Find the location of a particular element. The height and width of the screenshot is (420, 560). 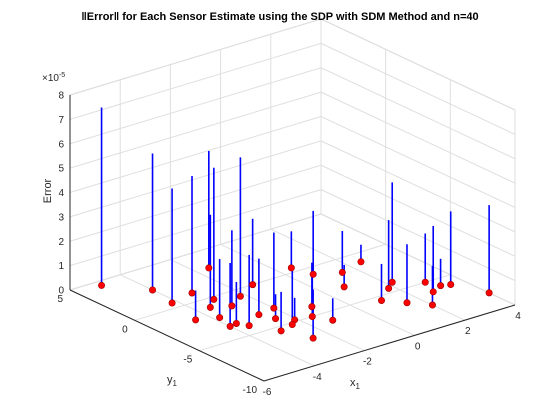

x-axis-label-subscript: 1 is located at coordinates (358, 386).